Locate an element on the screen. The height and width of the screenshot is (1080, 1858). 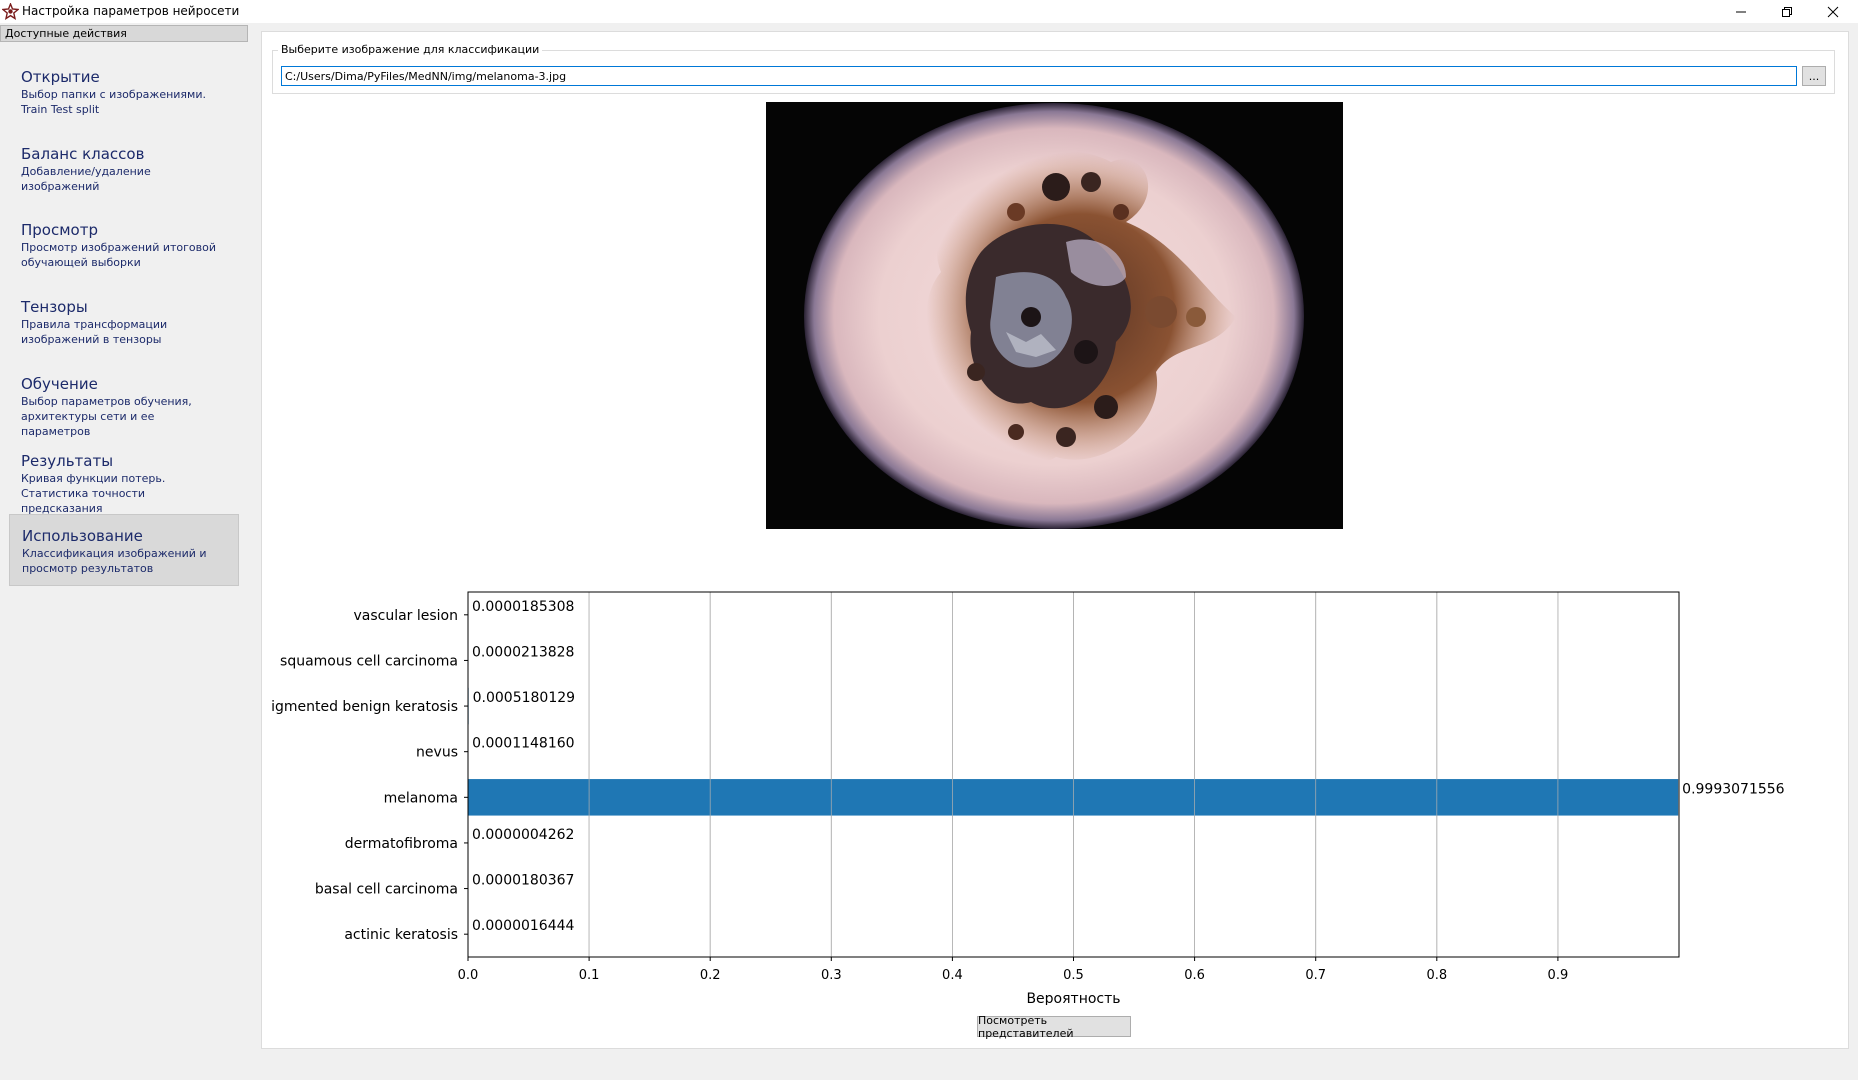
bar-melanoma is located at coordinates (1073, 797).